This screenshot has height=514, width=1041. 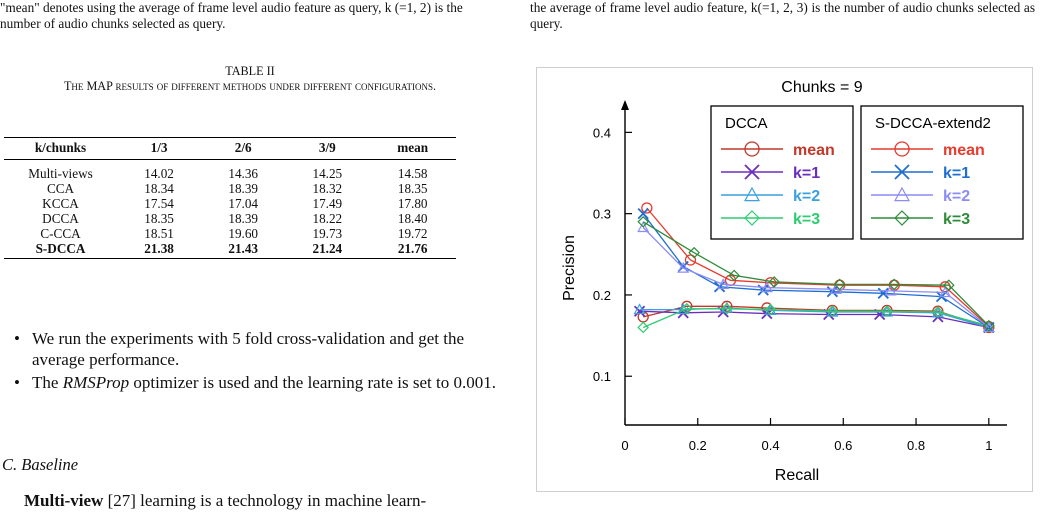 What do you see at coordinates (964, 150) in the screenshot?
I see `legend-label: mean` at bounding box center [964, 150].